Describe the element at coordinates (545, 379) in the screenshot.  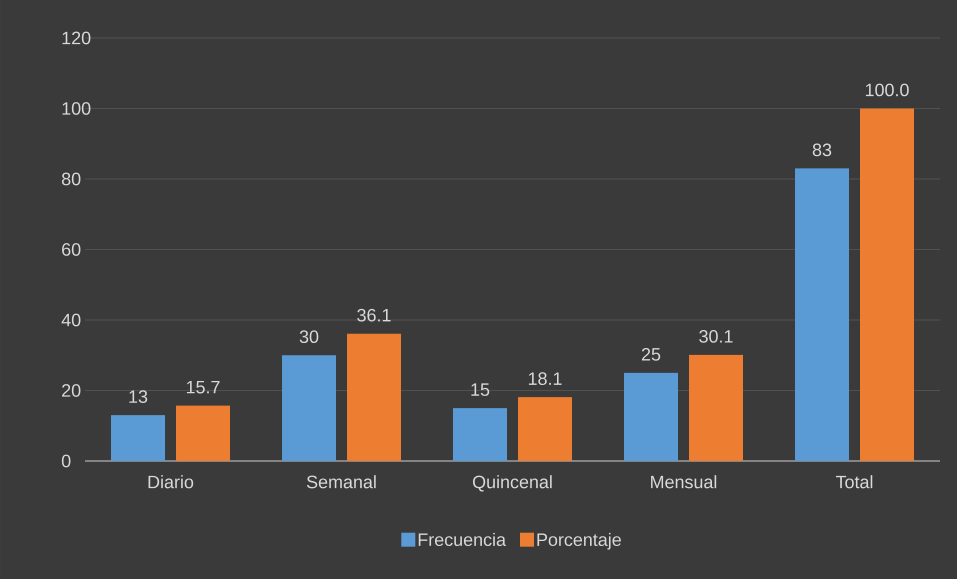
I see `data-label: 18.1` at that location.